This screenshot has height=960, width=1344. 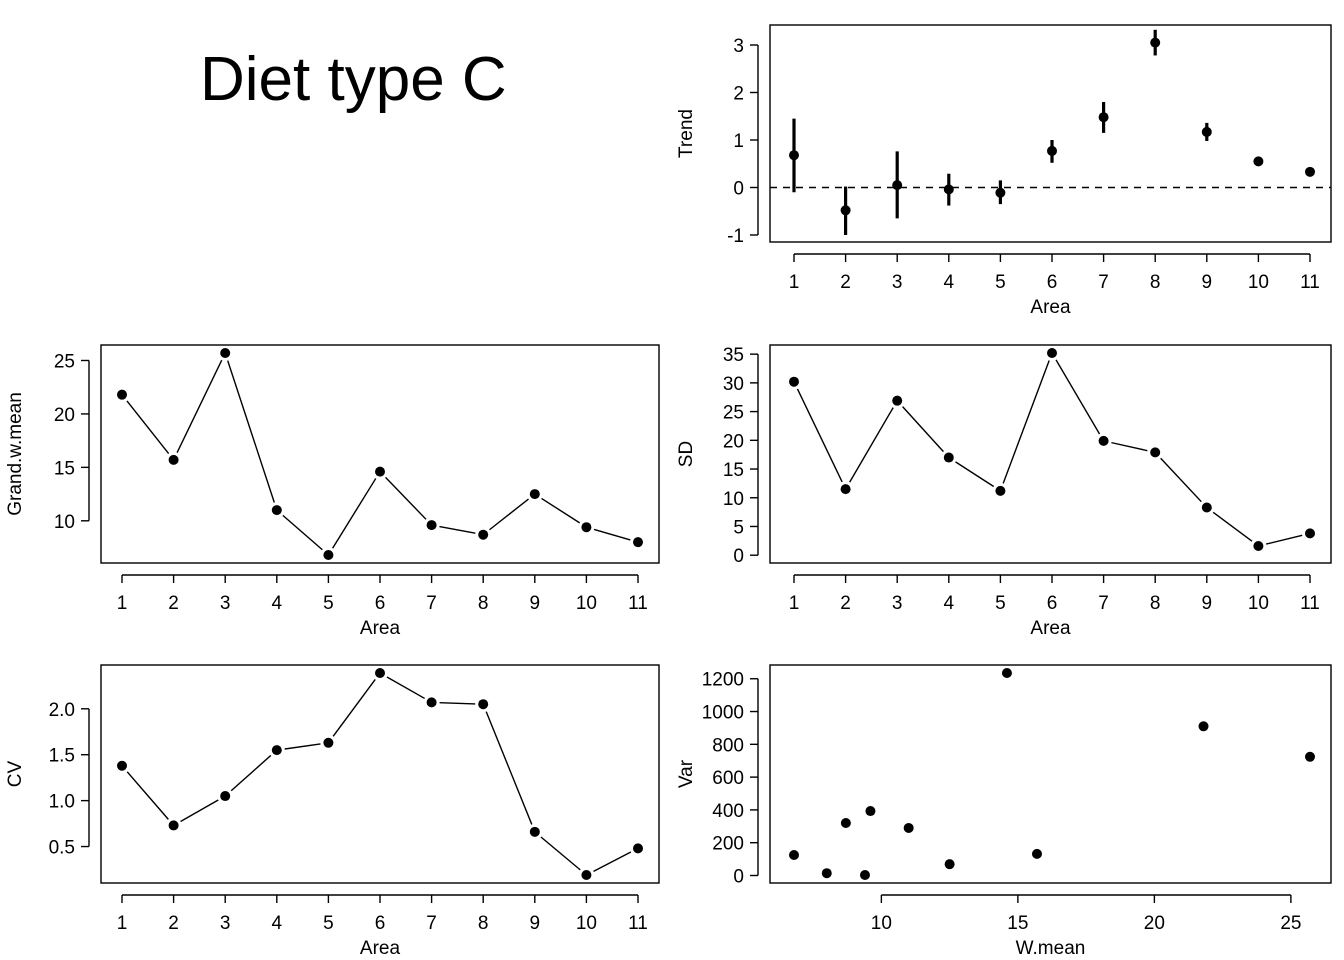 I want to click on y-tick-label: 1.5, so click(x=62, y=756).